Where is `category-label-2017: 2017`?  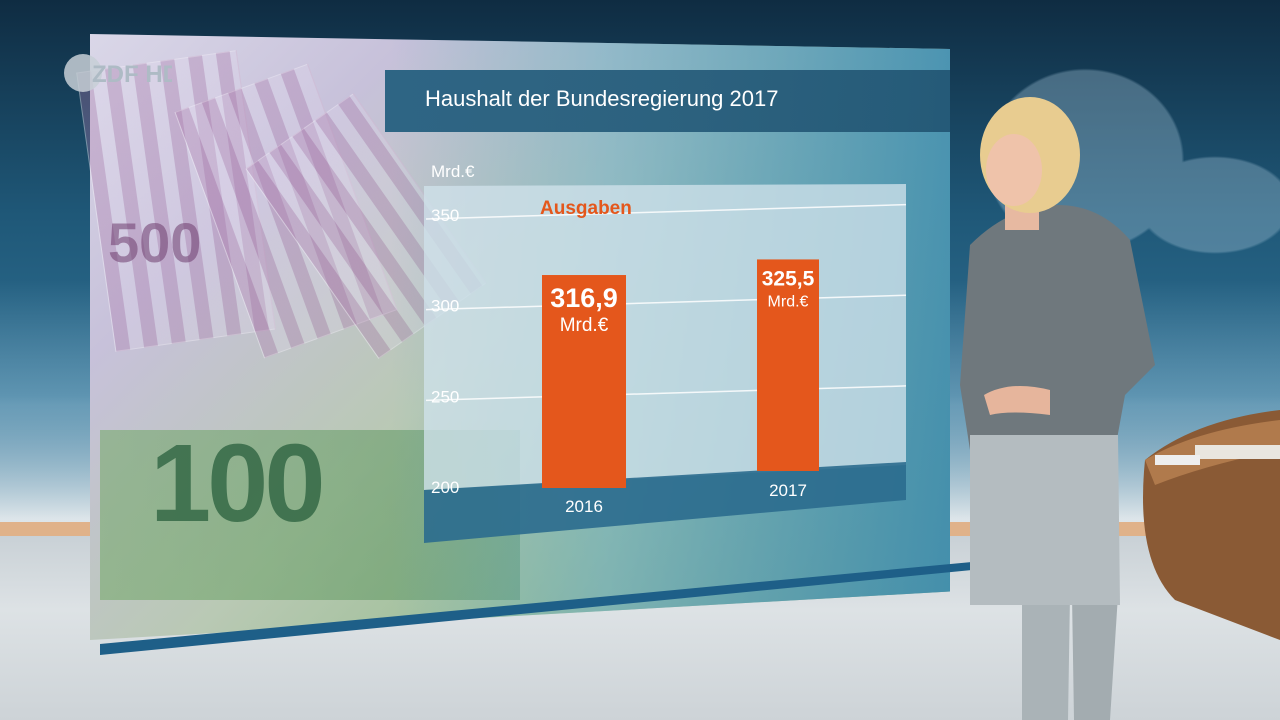
category-label-2017: 2017 is located at coordinates (788, 490).